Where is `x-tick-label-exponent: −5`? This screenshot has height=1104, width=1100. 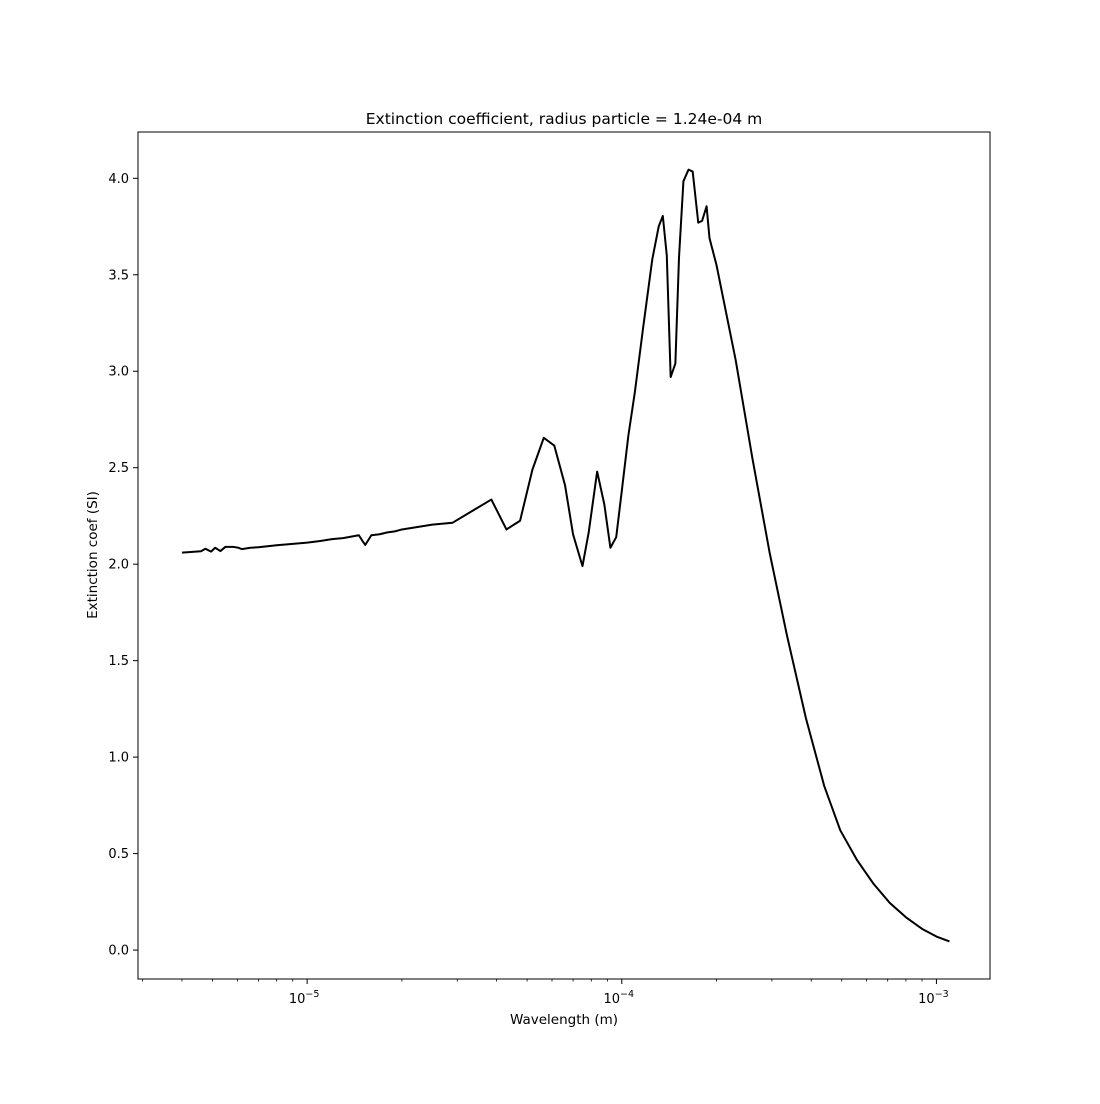
x-tick-label-exponent: −5 is located at coordinates (312, 994).